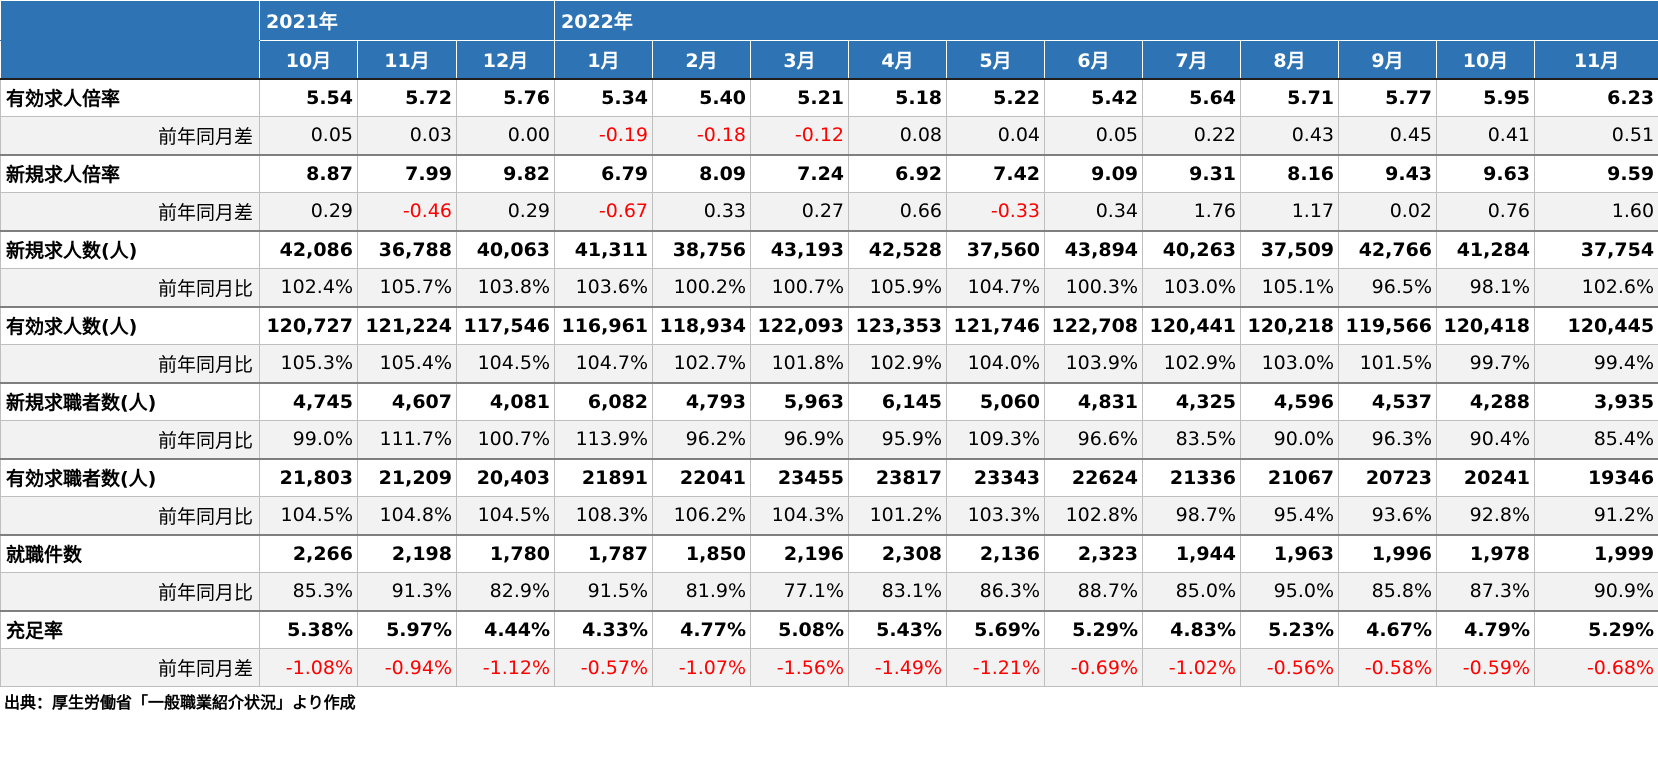  Describe the element at coordinates (1192, 629) in the screenshot. I see `value-cell: 4.83%` at that location.